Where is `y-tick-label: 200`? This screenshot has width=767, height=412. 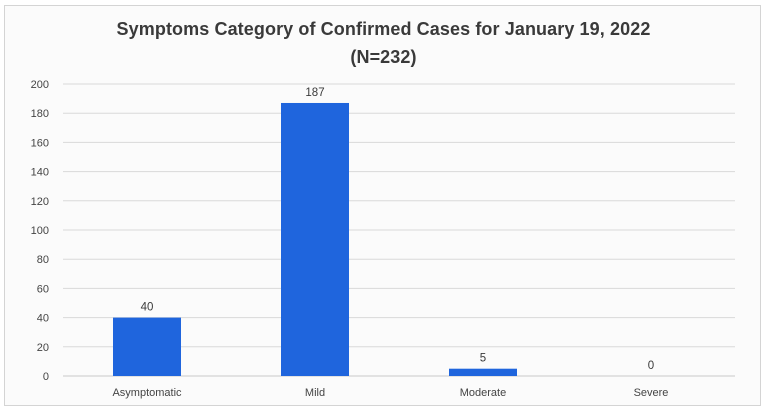 y-tick-label: 200 is located at coordinates (40, 85).